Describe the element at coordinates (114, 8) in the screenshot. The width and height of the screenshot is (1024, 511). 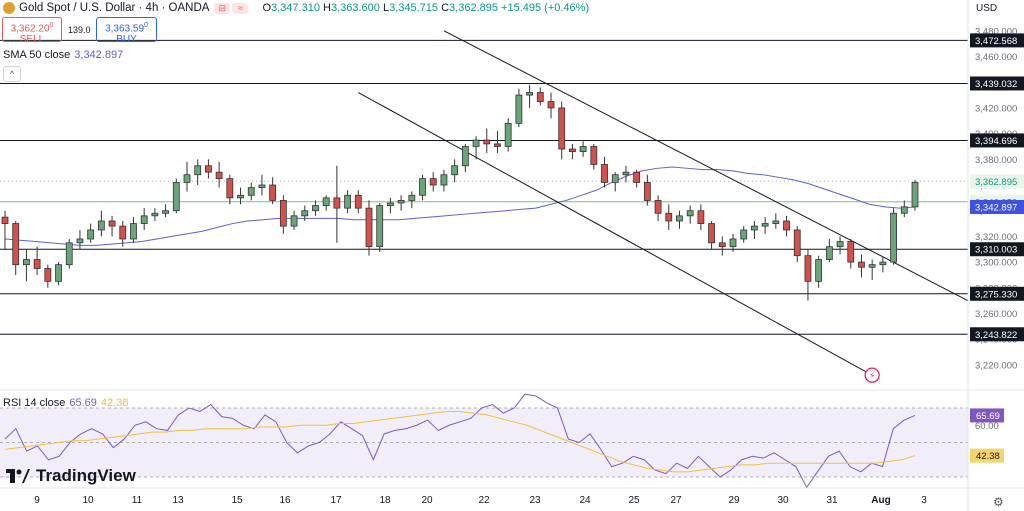
I see `symbol-title: Gold Spot / U.S. Dollar · 4h · OANDA` at that location.